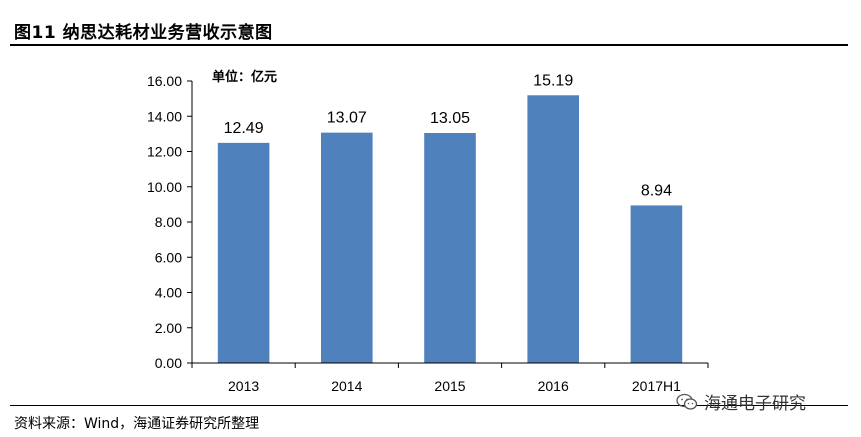  I want to click on bar-2014, so click(347, 247).